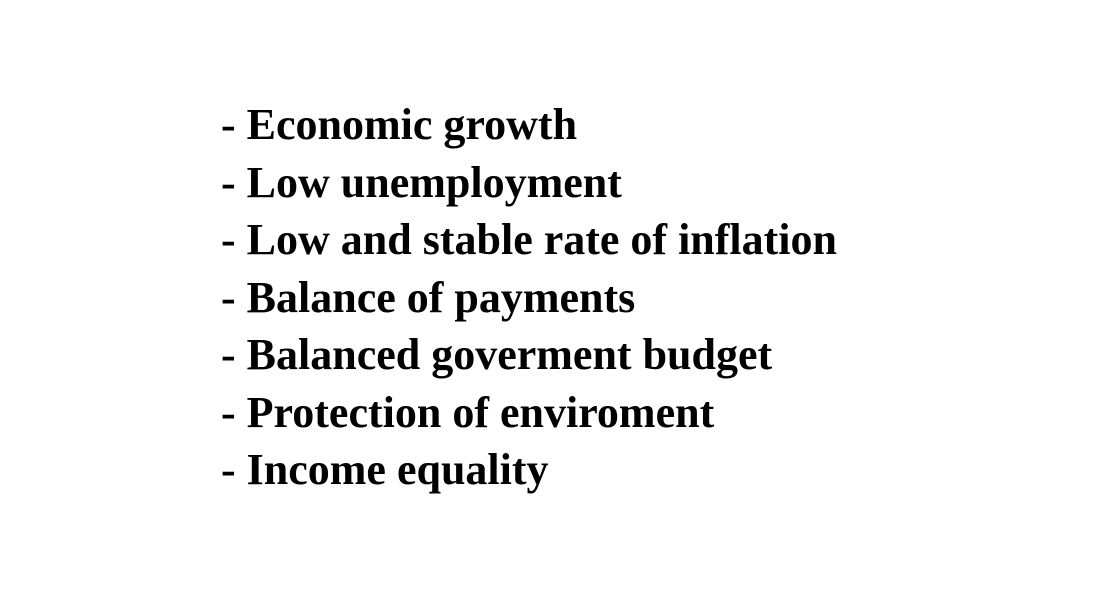 The width and height of the screenshot is (1115, 600). I want to click on list-item: - Low unemployment, so click(421, 182).